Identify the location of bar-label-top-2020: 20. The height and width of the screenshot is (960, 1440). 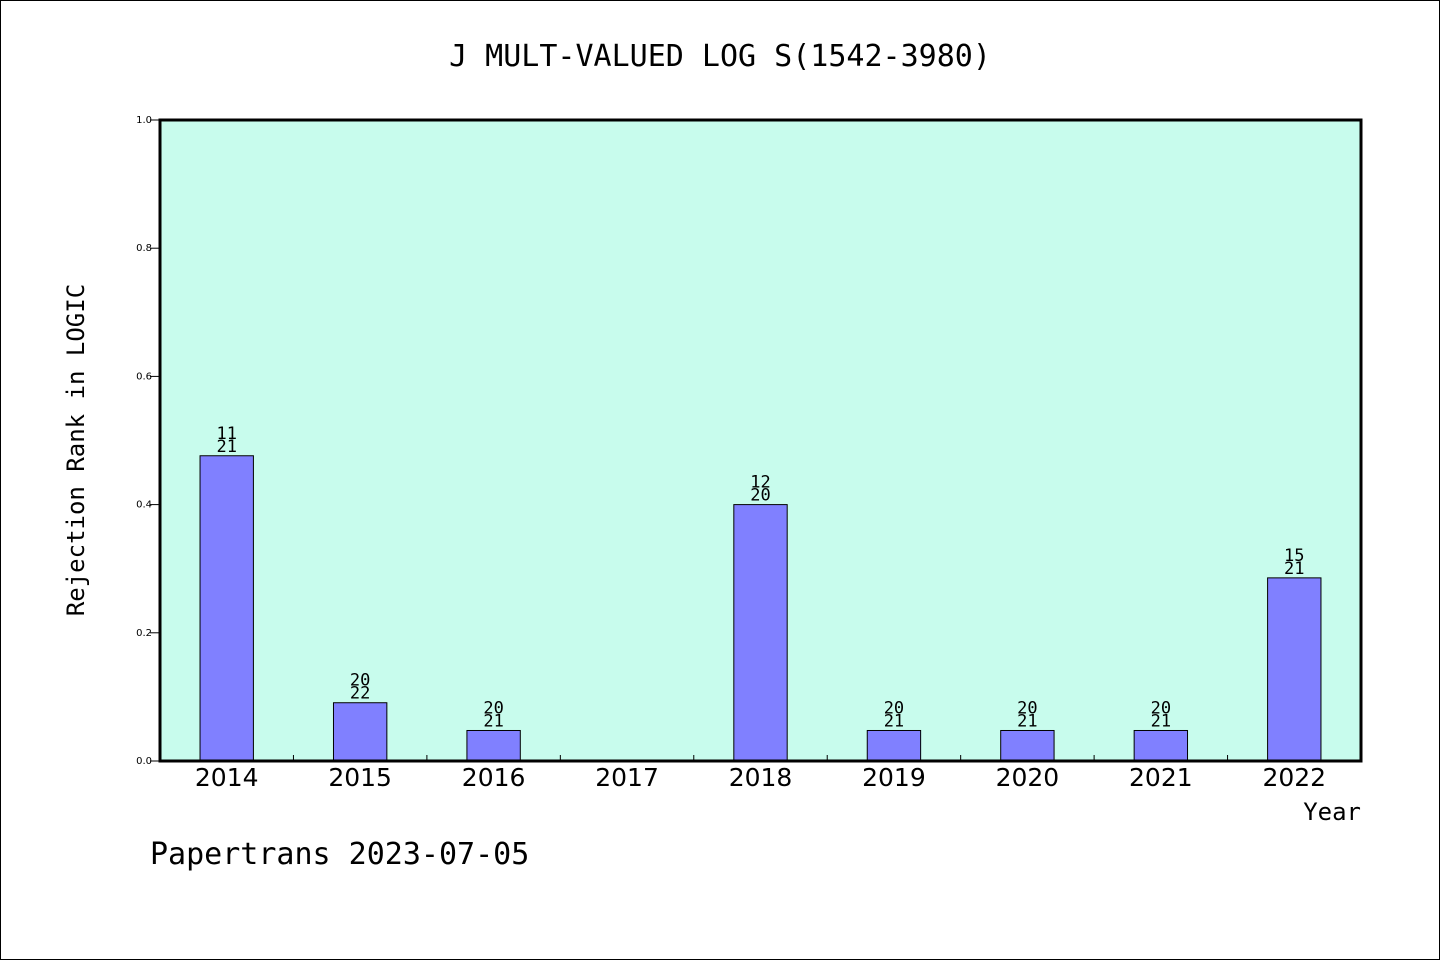
(1027, 708).